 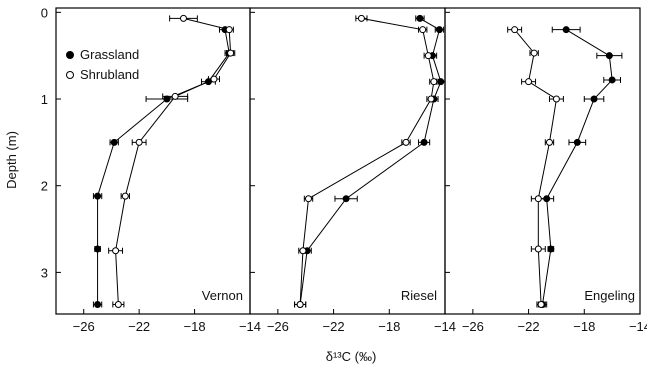 What do you see at coordinates (419, 295) in the screenshot?
I see `panel-label-riesel: Riesel` at bounding box center [419, 295].